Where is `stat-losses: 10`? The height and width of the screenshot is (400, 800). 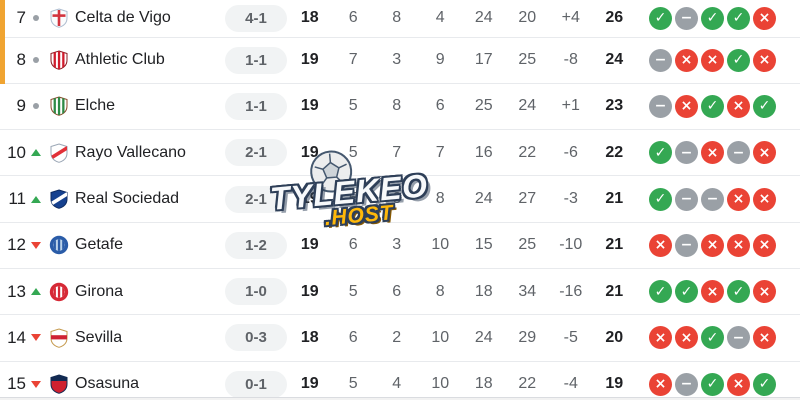
stat-losses: 10 is located at coordinates (440, 245).